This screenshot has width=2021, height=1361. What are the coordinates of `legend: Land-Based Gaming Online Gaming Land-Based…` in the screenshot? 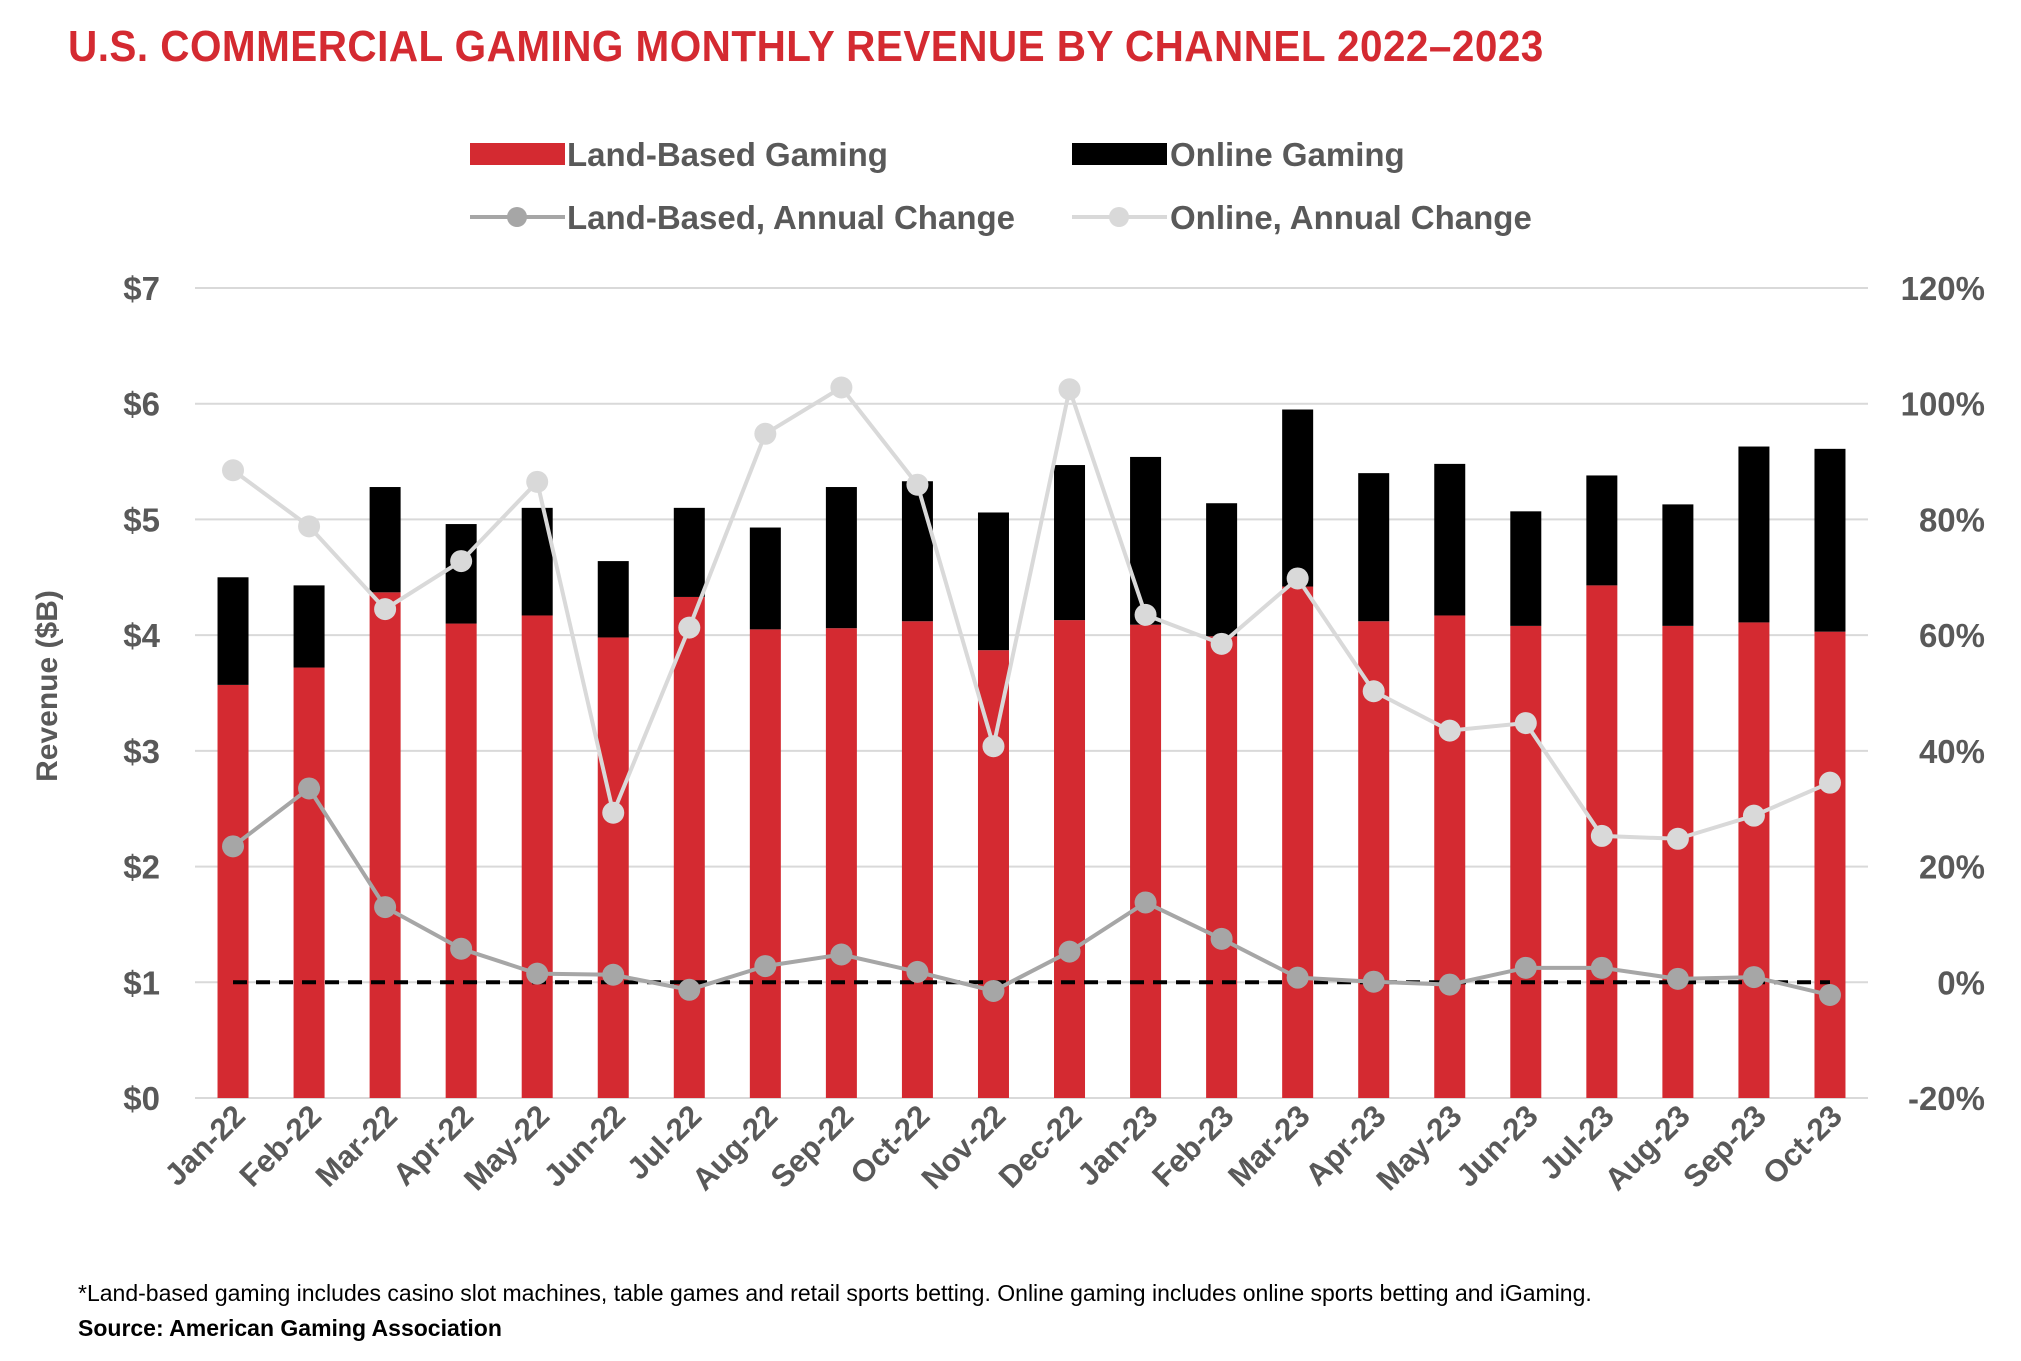 It's located at (1001, 186).